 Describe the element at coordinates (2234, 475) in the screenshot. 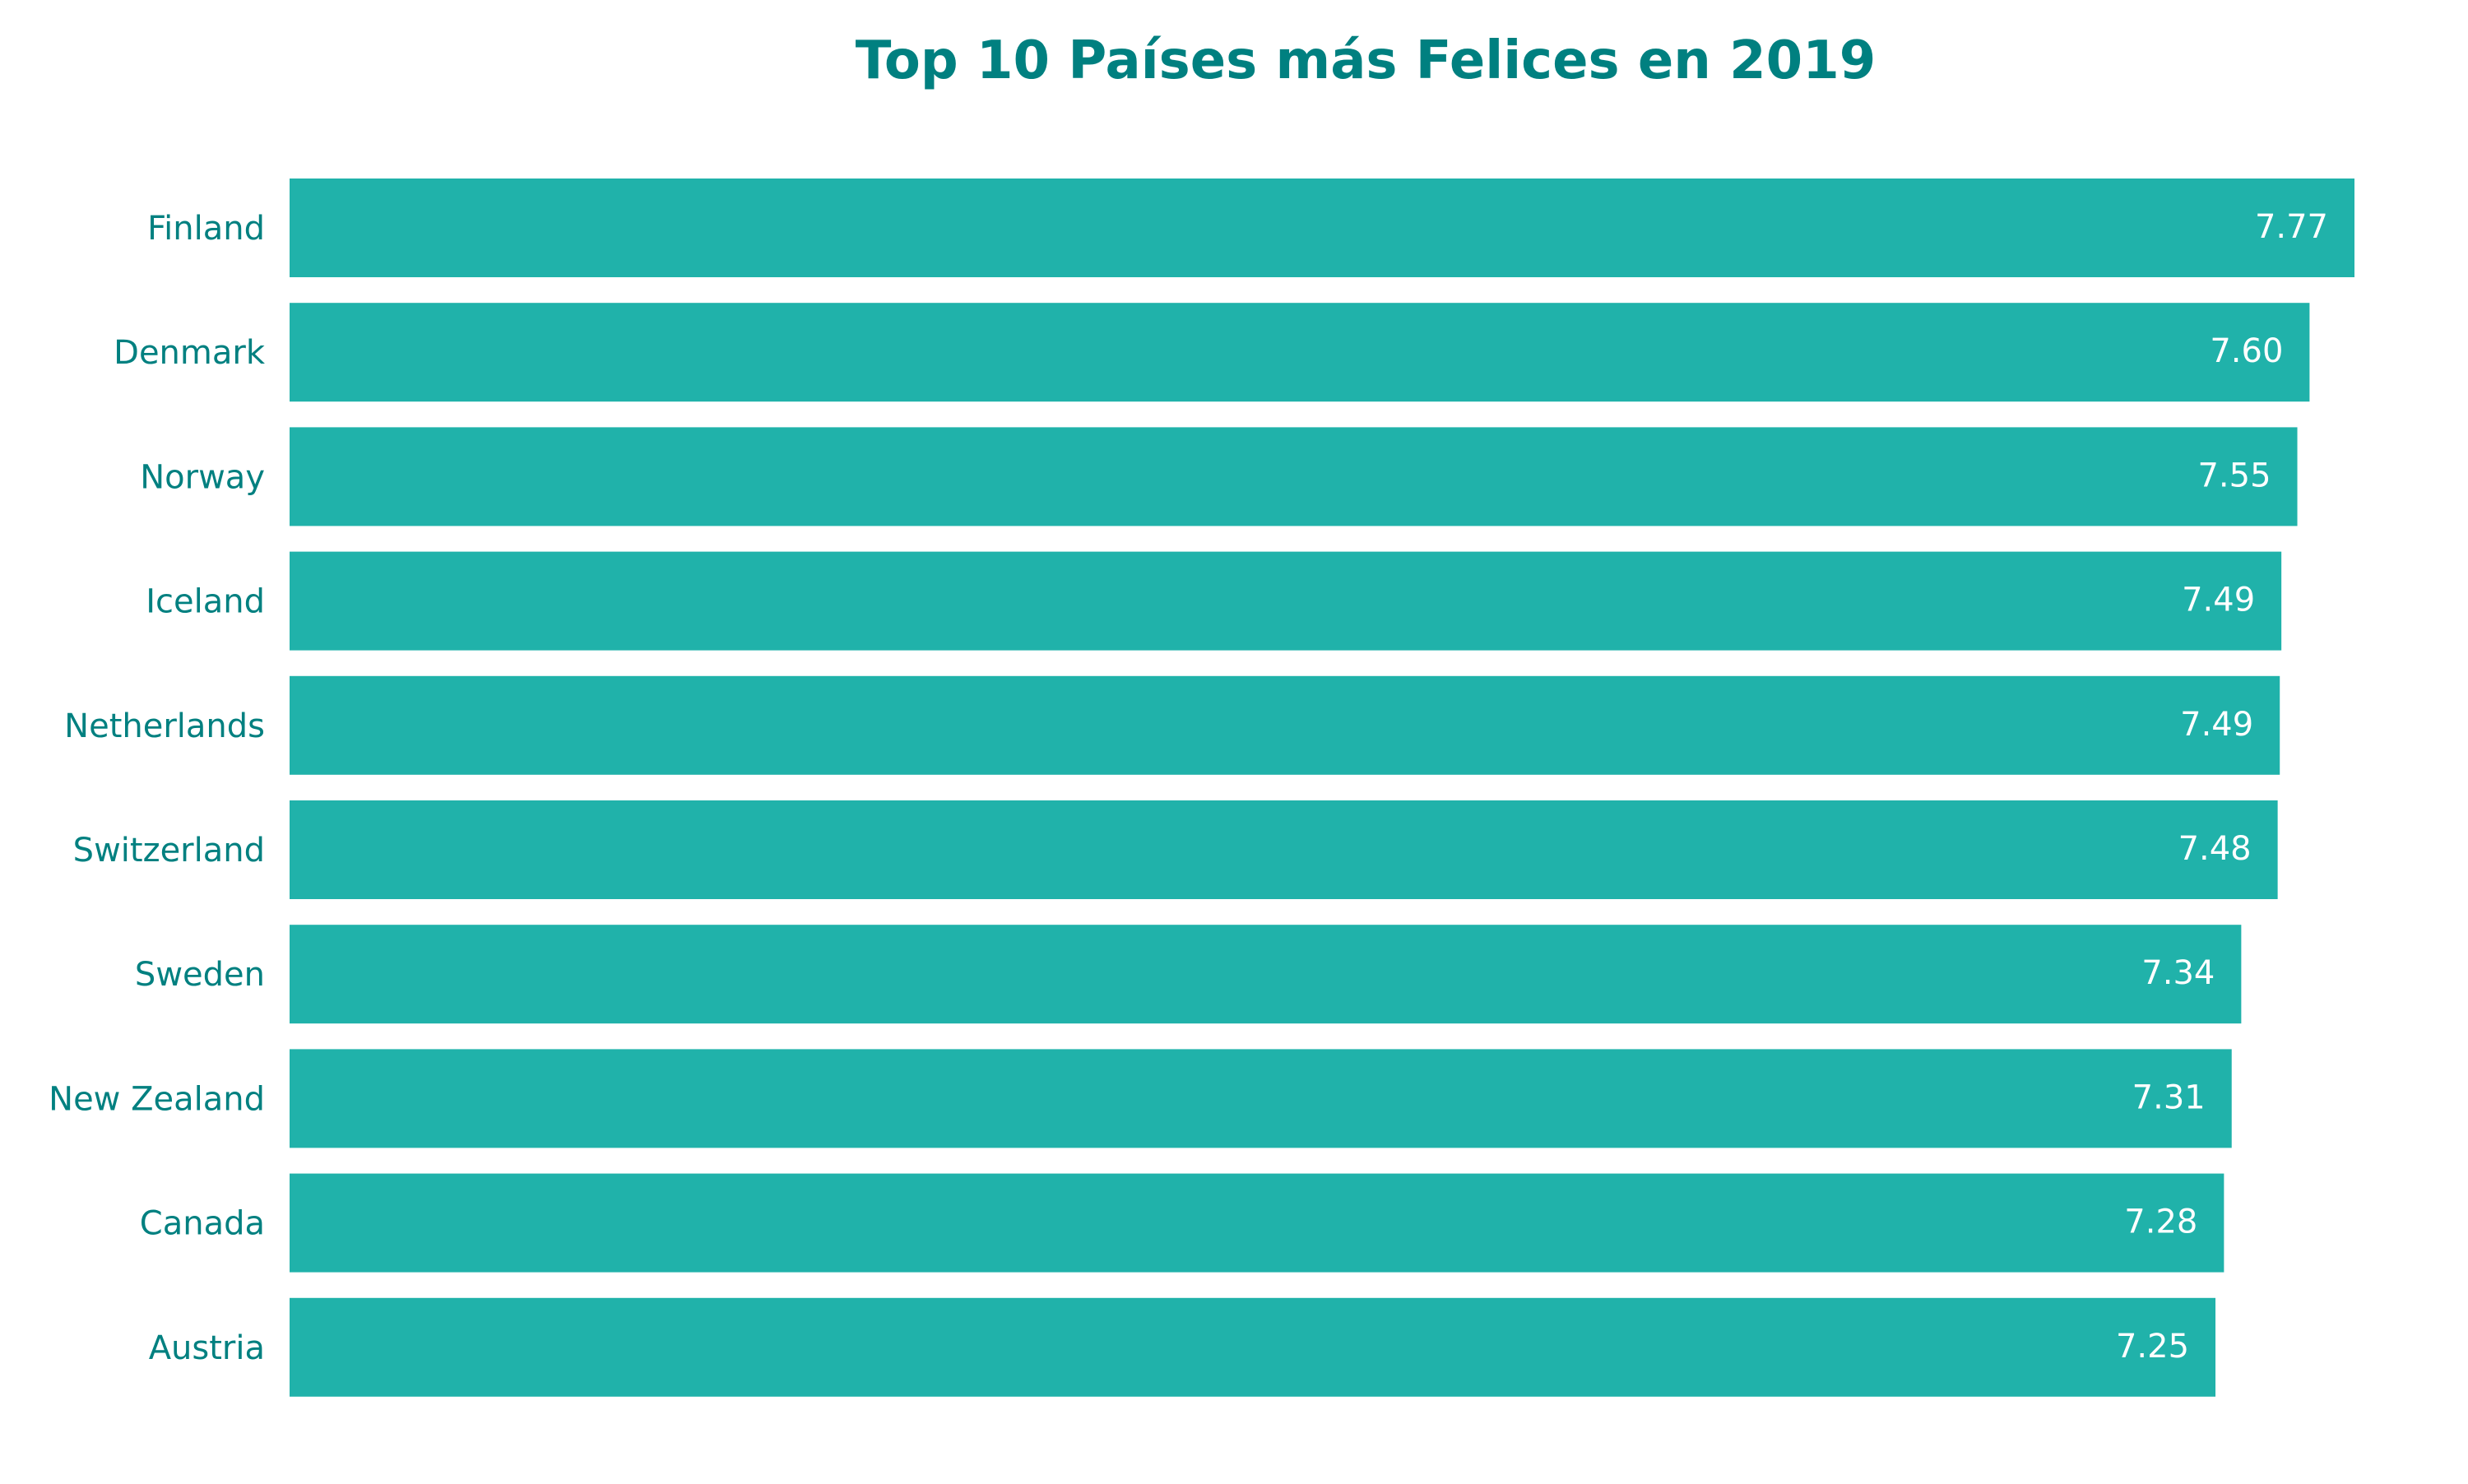

I see `value-label: 7.55` at that location.